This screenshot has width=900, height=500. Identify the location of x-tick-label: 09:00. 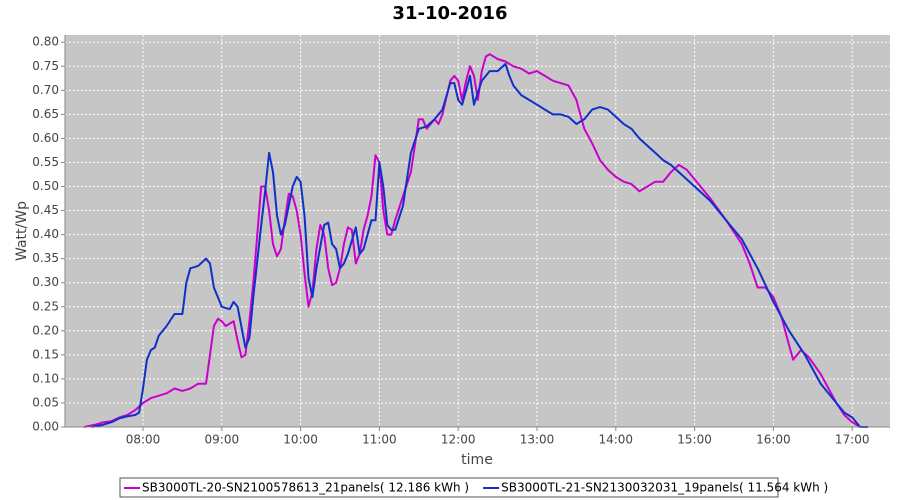
(222, 440).